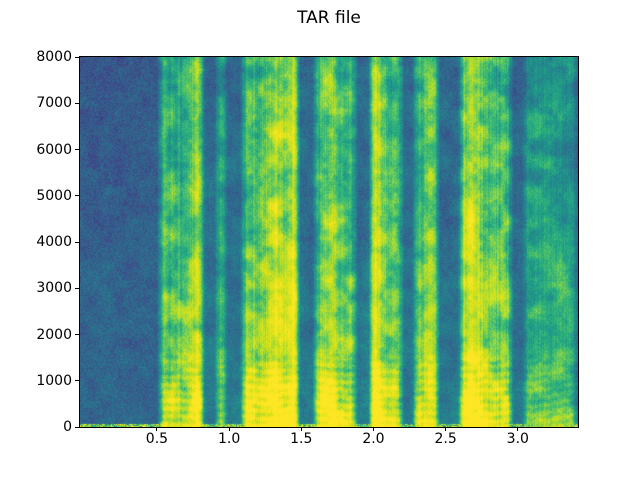 The image size is (640, 480). Describe the element at coordinates (229, 439) in the screenshot. I see `x-tick-label: 1.0` at that location.